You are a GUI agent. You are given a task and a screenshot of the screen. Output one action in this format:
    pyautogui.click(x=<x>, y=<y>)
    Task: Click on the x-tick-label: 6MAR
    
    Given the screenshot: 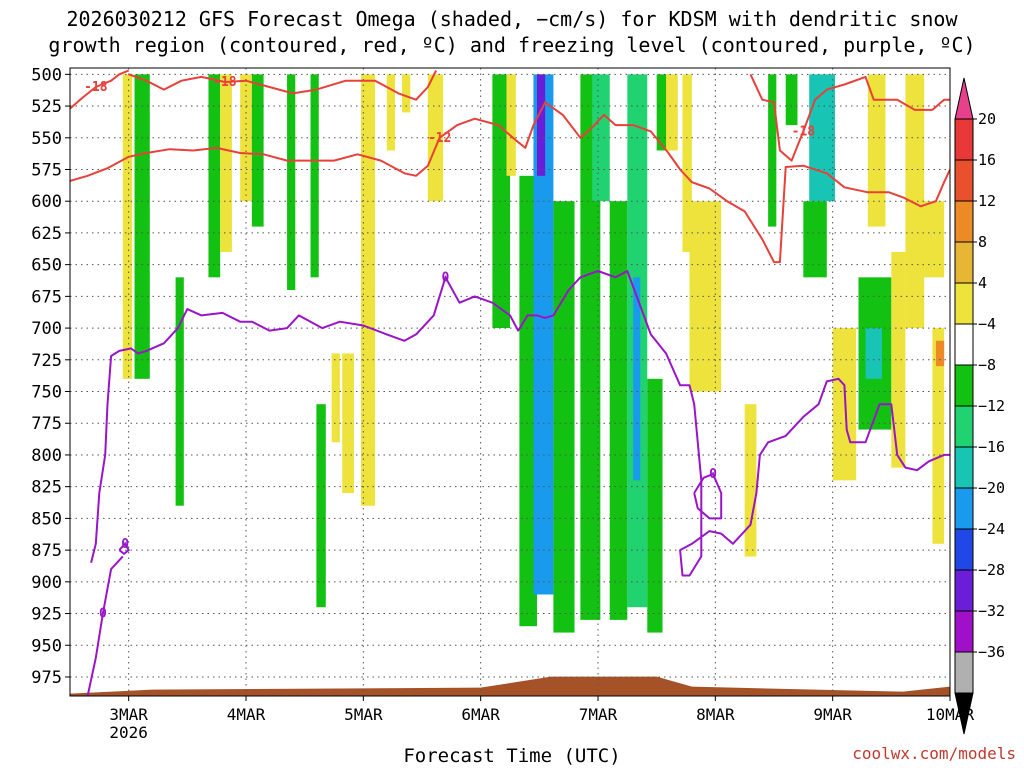 What is the action you would take?
    pyautogui.click(x=480, y=714)
    